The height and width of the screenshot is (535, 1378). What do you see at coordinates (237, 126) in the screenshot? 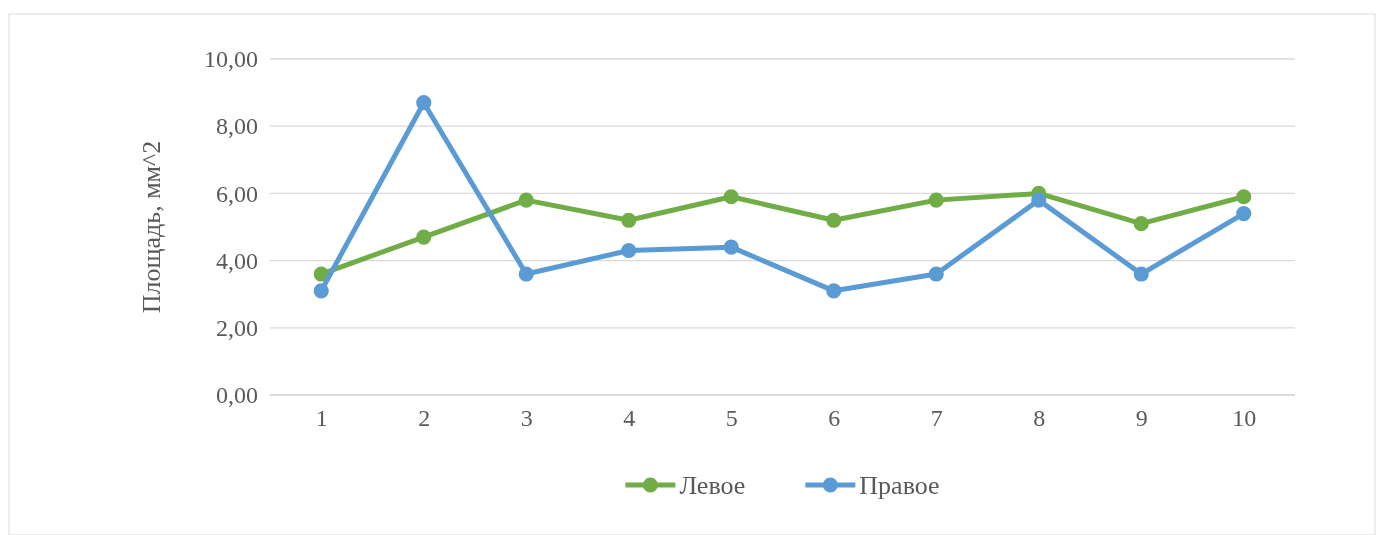
I see `y-tick-label: 8,00` at bounding box center [237, 126].